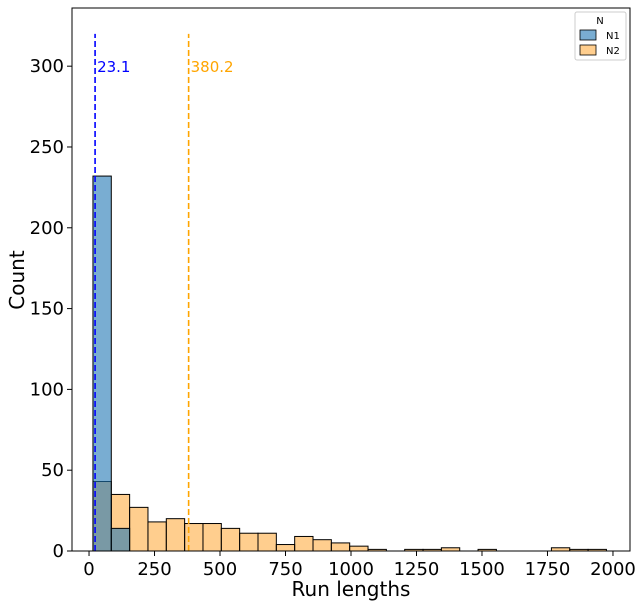  What do you see at coordinates (47, 309) in the screenshot?
I see `y-tick-label-3: 150` at bounding box center [47, 309].